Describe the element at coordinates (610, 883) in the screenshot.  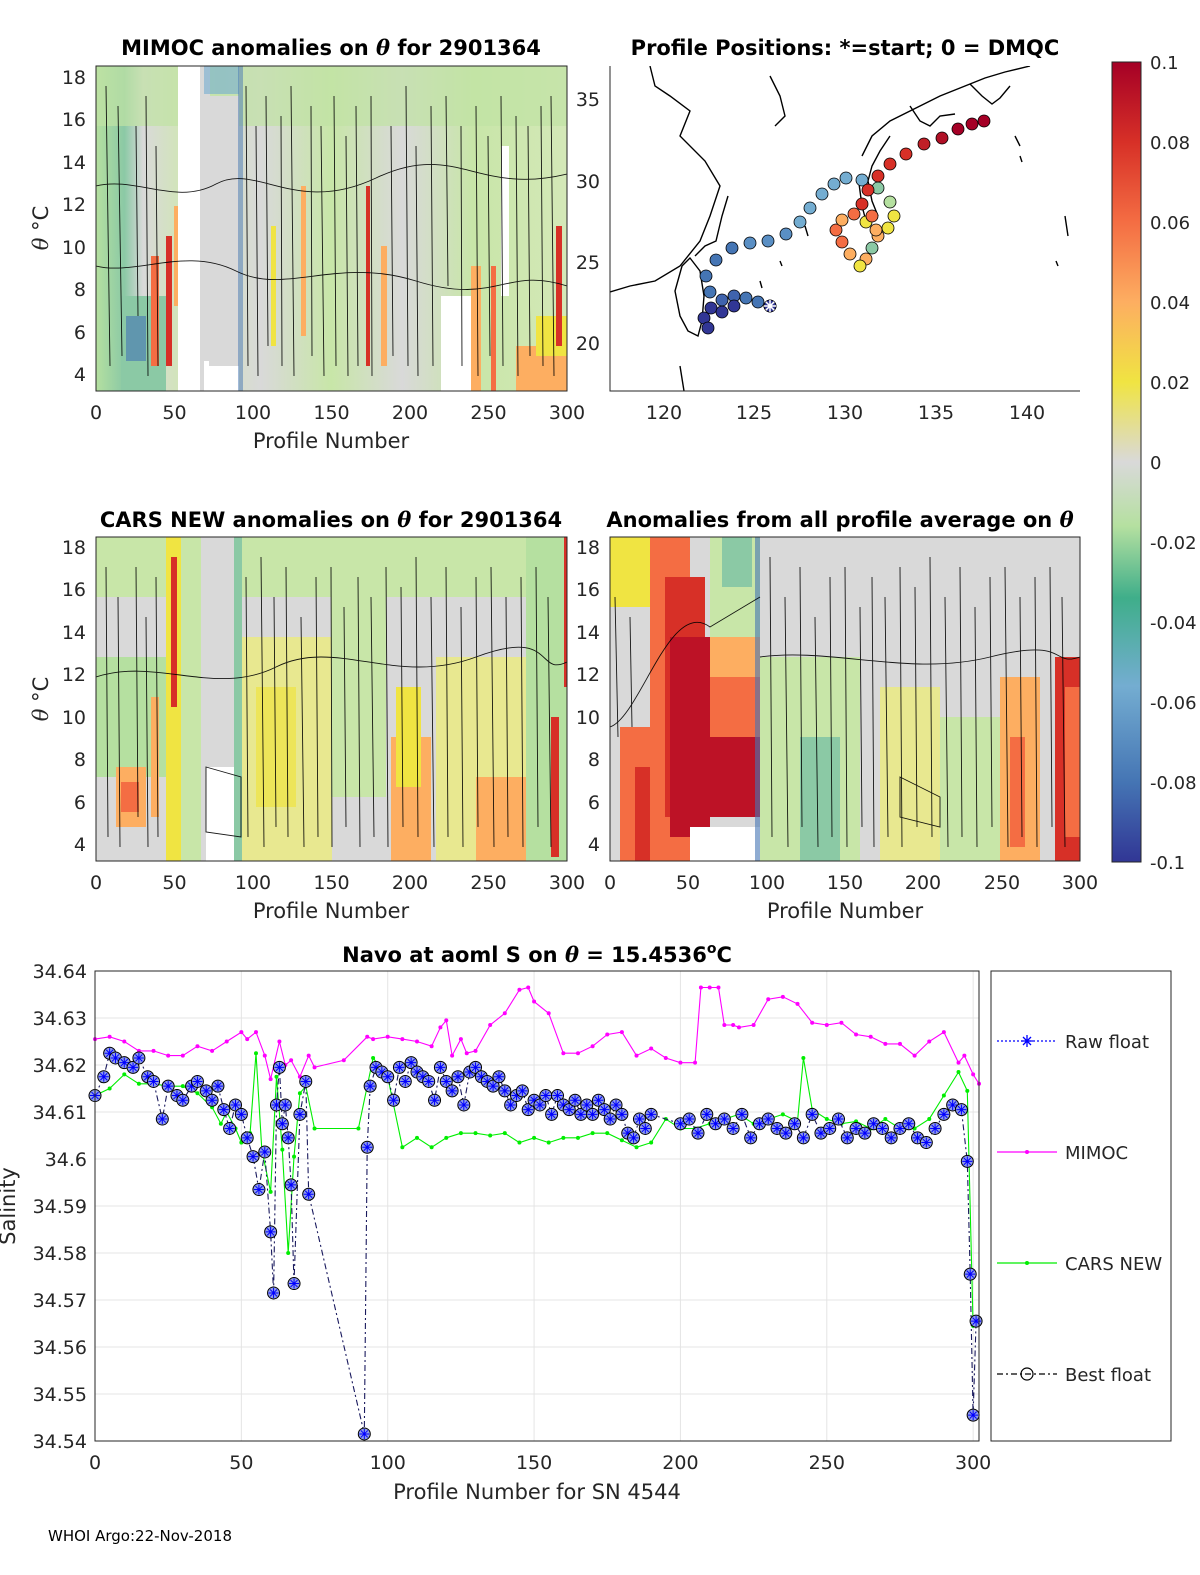
I see `avg-xtick: 0` at that location.